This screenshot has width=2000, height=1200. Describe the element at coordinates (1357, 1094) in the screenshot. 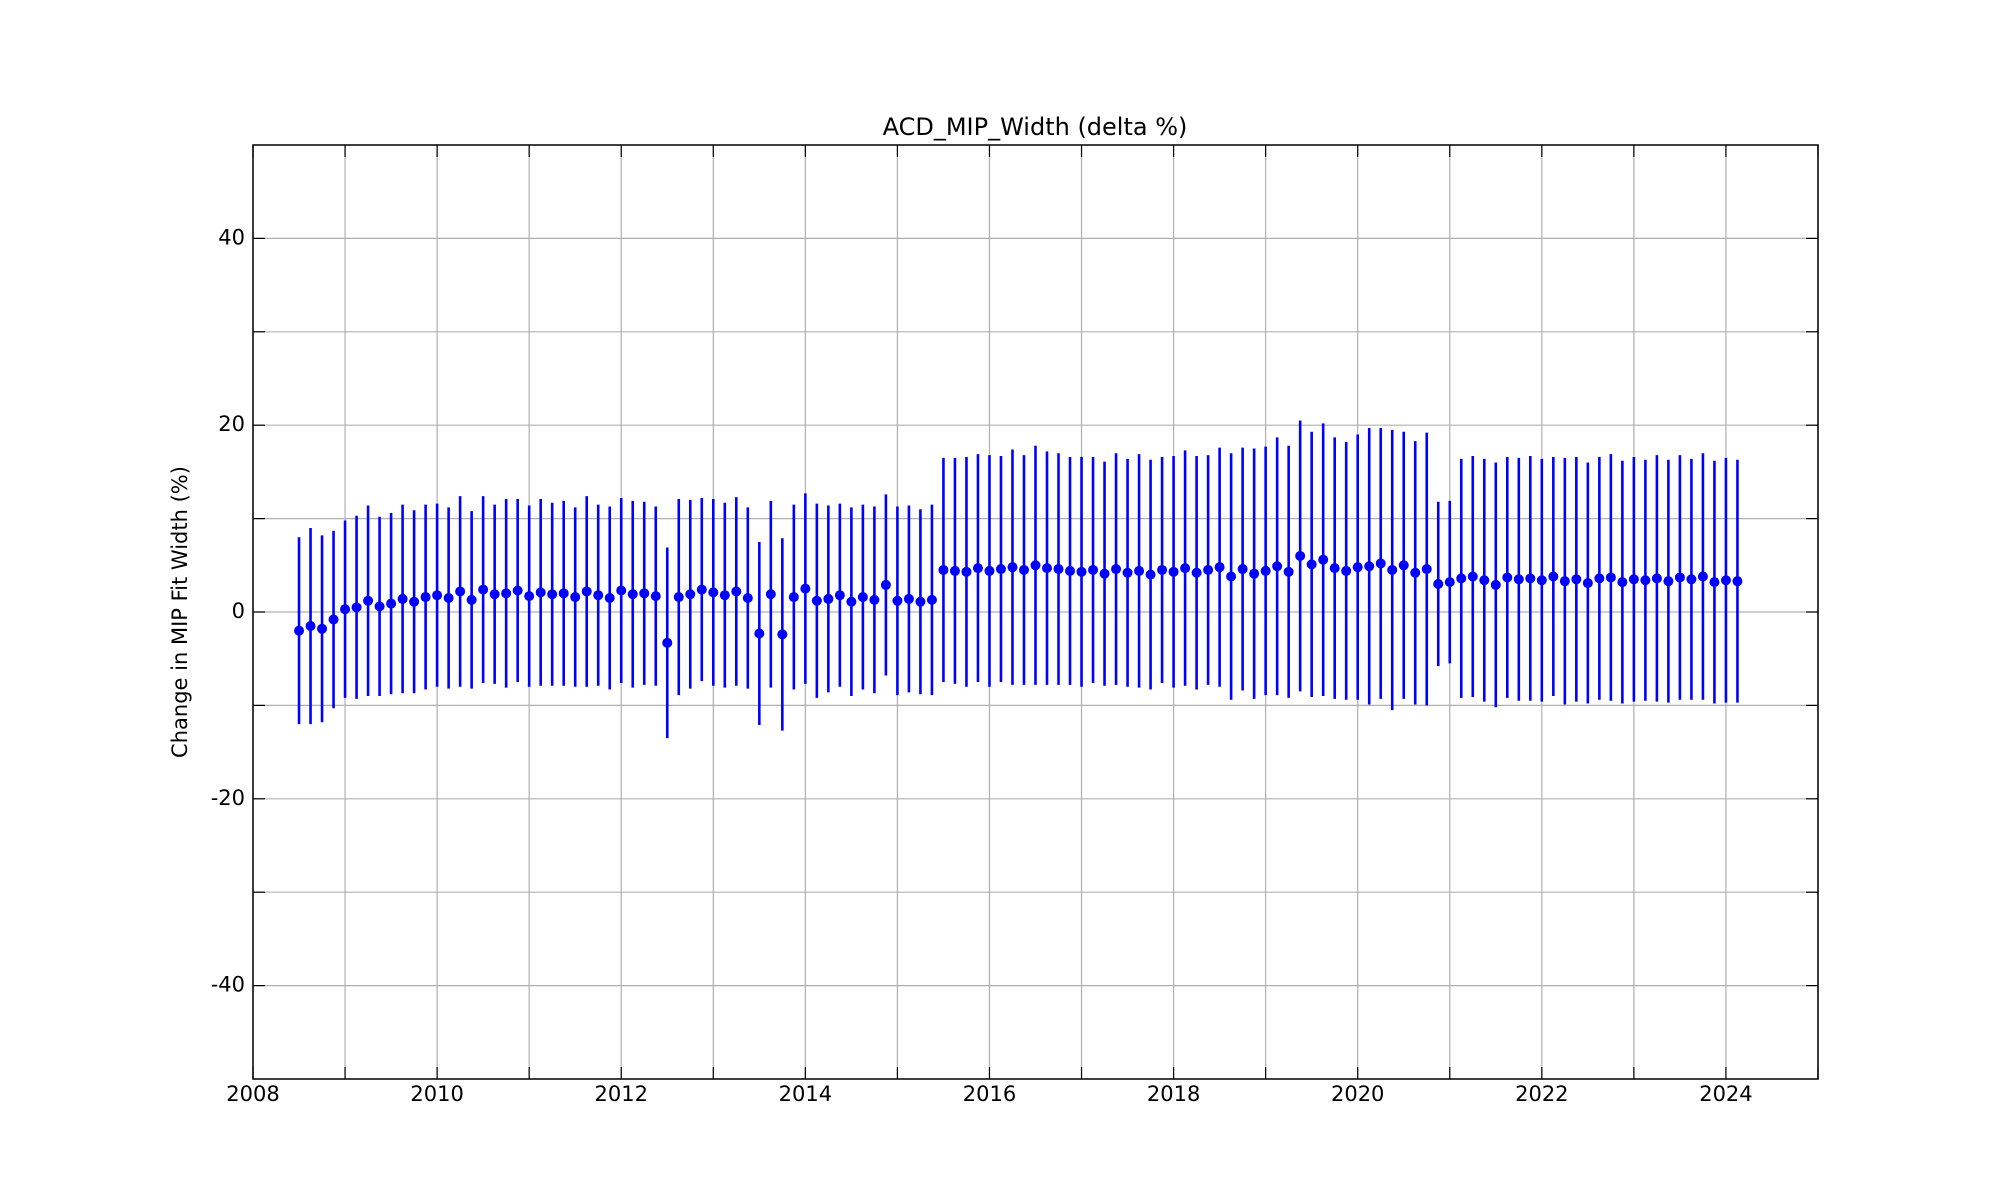

I see `x-tick-label: 2020` at that location.